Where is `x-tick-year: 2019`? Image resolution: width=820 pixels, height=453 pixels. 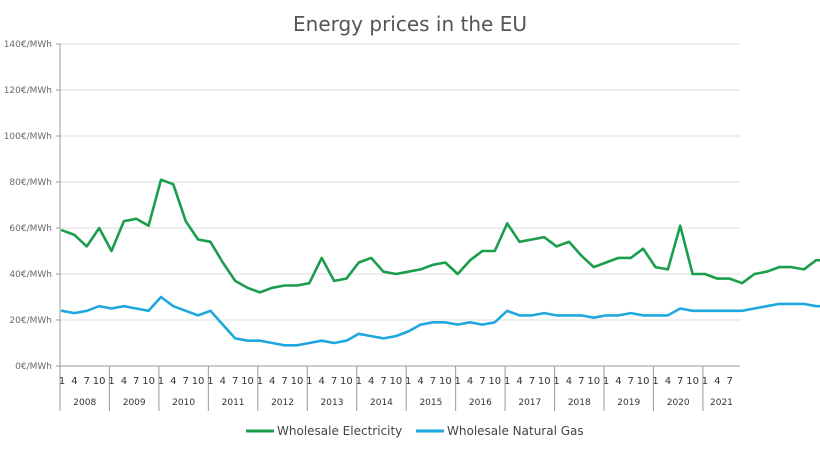 x-tick-year: 2019 is located at coordinates (628, 403).